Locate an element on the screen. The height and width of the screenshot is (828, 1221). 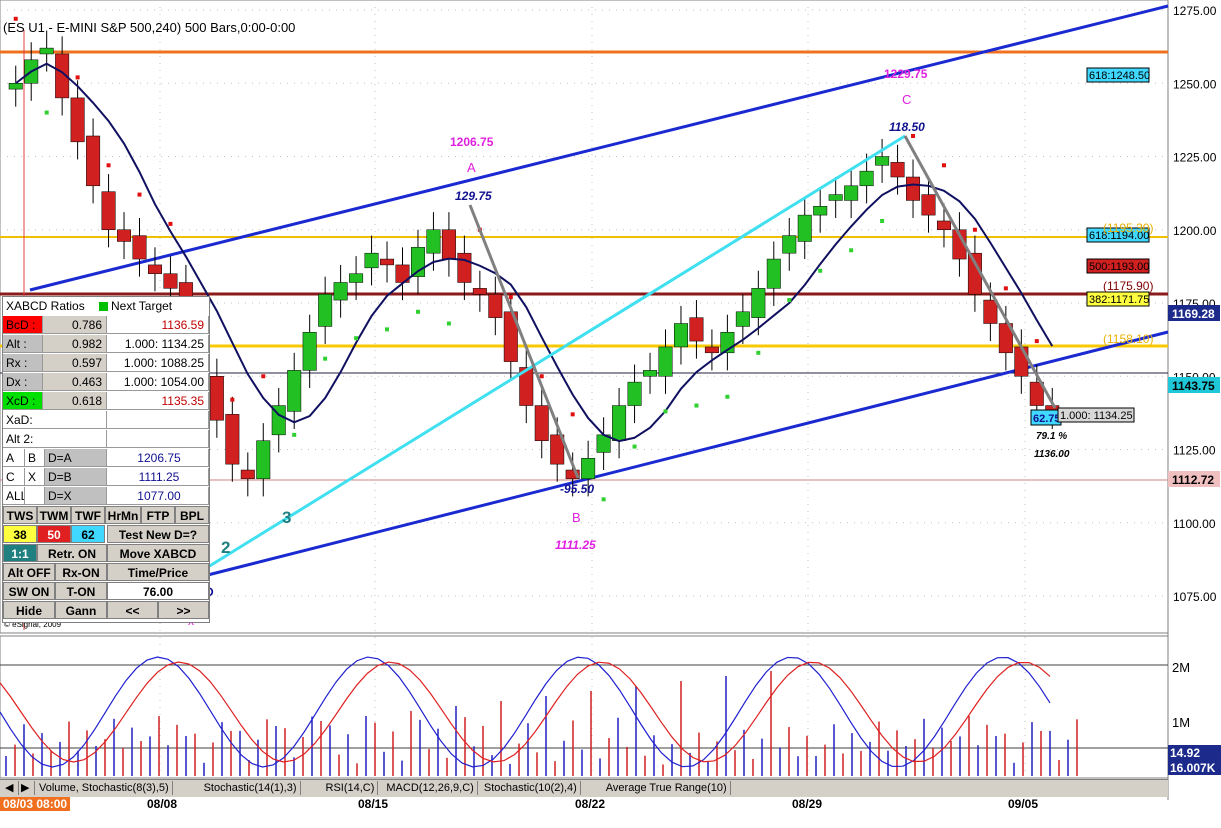
ratio-row: BcD :0.786 1136.59 is located at coordinates (106, 325).